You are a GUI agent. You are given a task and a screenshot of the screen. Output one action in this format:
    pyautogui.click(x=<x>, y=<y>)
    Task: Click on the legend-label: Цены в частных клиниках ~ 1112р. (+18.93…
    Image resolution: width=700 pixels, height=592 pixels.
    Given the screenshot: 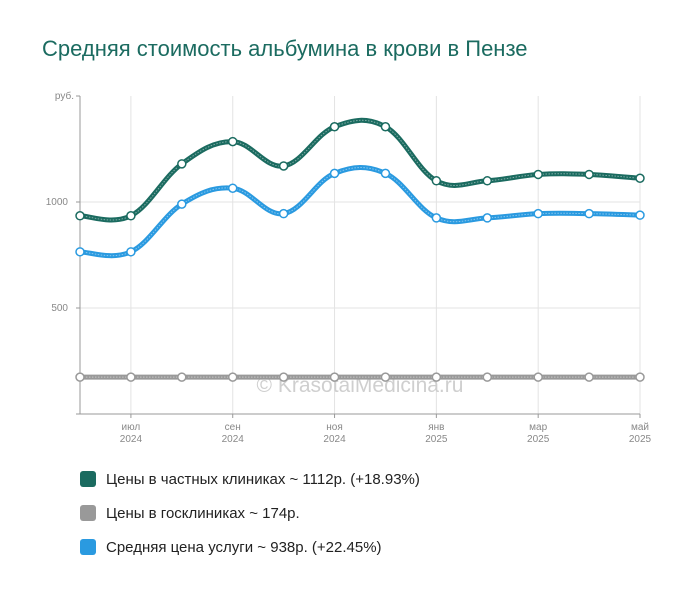 What is the action you would take?
    pyautogui.click(x=263, y=479)
    